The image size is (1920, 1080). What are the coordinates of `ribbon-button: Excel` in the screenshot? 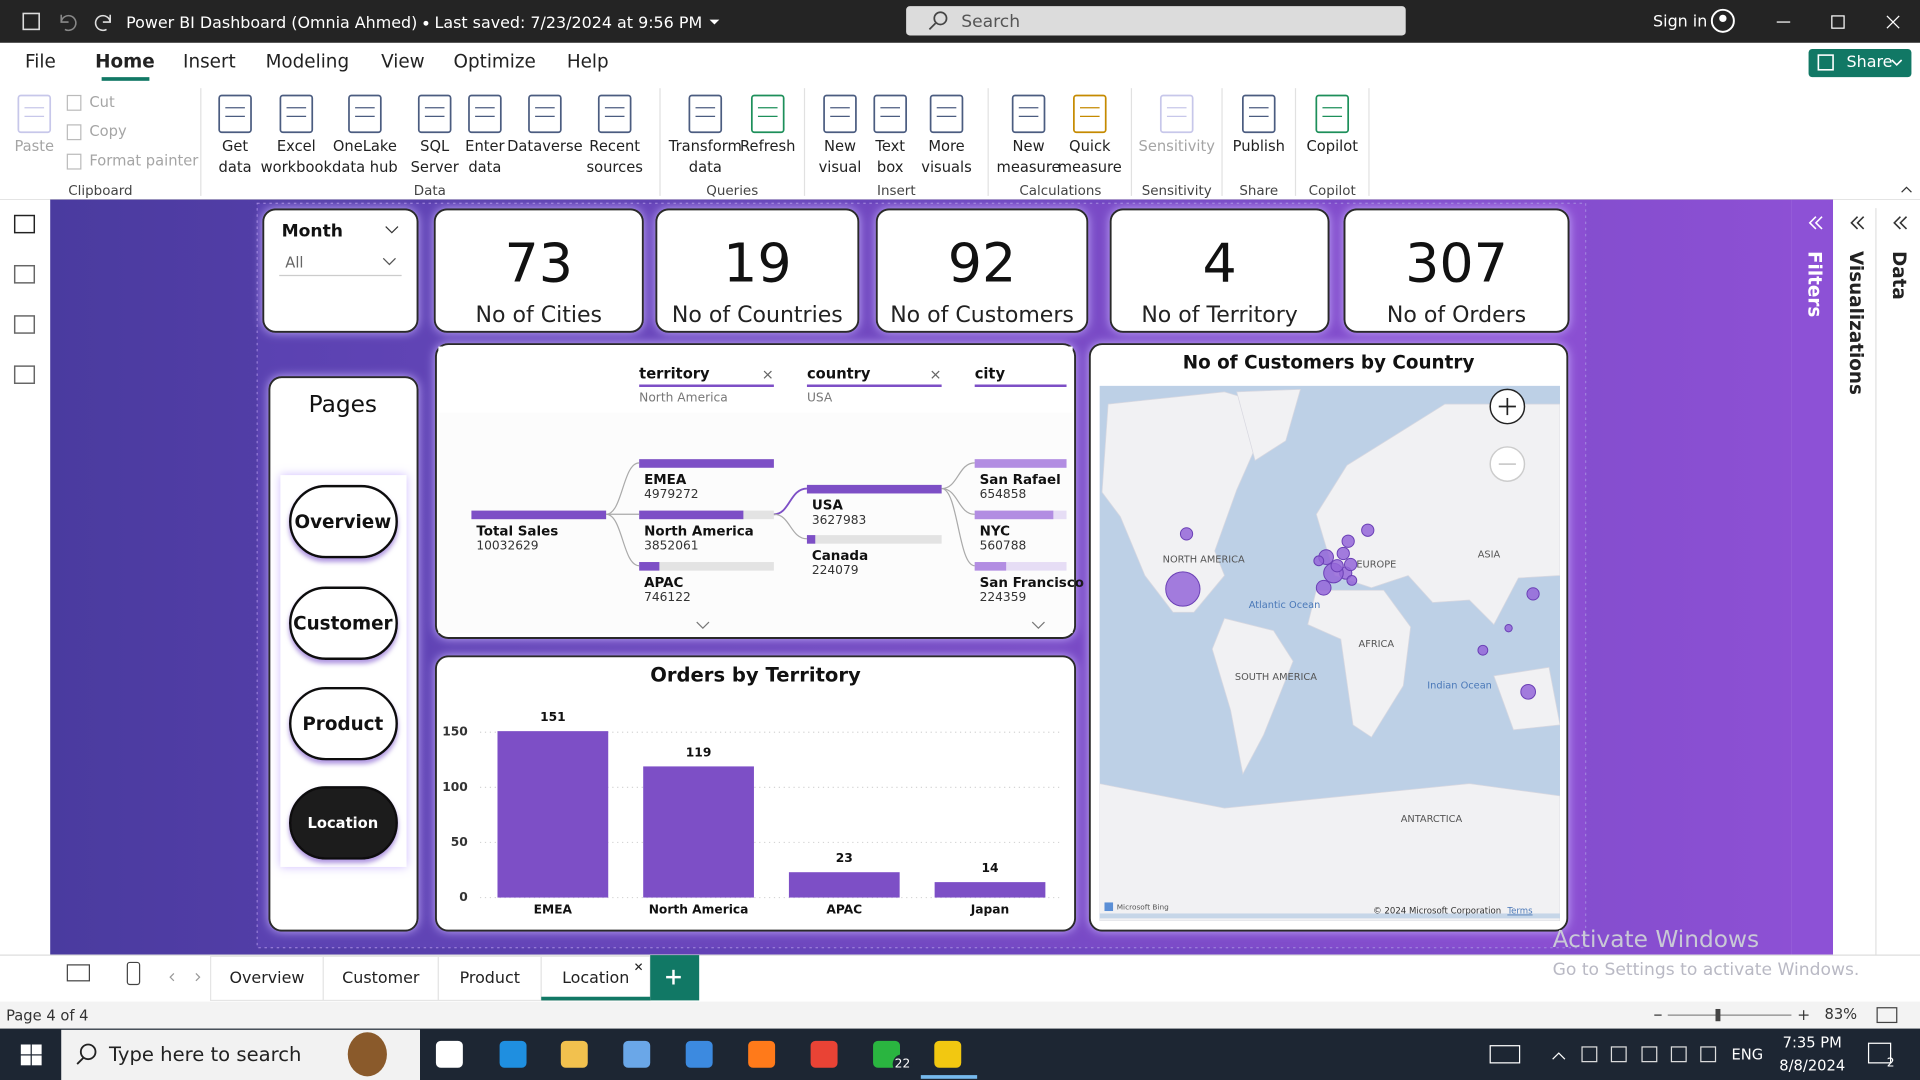 It's located at (296, 146).